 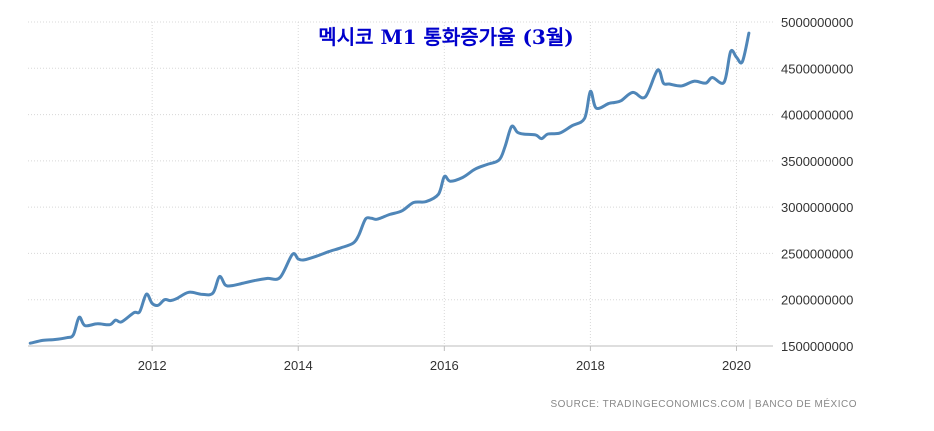 What do you see at coordinates (400, 348) in the screenshot?
I see `axes` at bounding box center [400, 348].